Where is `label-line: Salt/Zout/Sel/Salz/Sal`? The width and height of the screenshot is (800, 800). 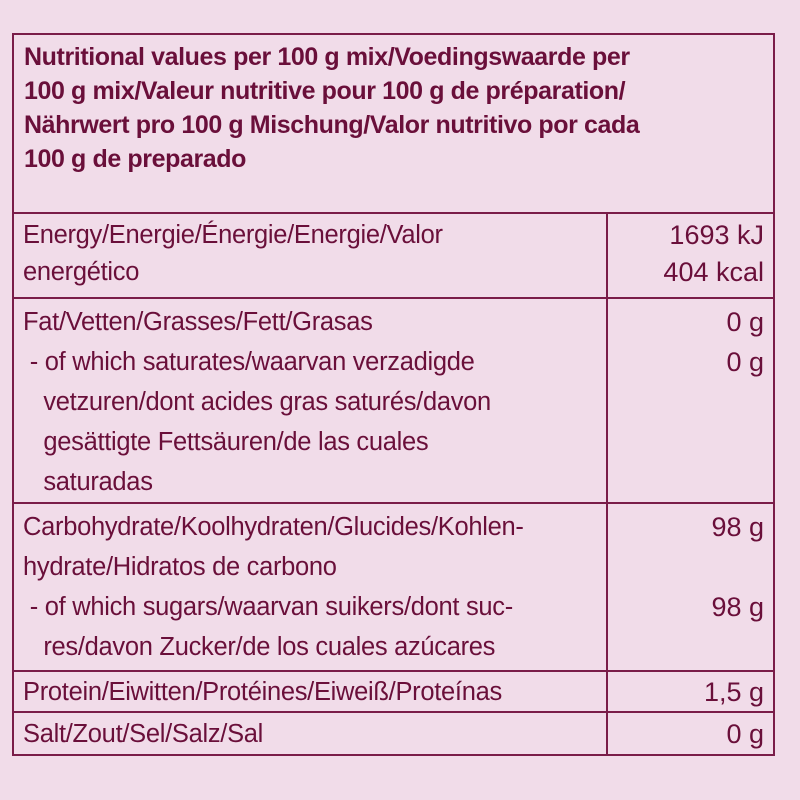 label-line: Salt/Zout/Sel/Salz/Sal is located at coordinates (143, 734).